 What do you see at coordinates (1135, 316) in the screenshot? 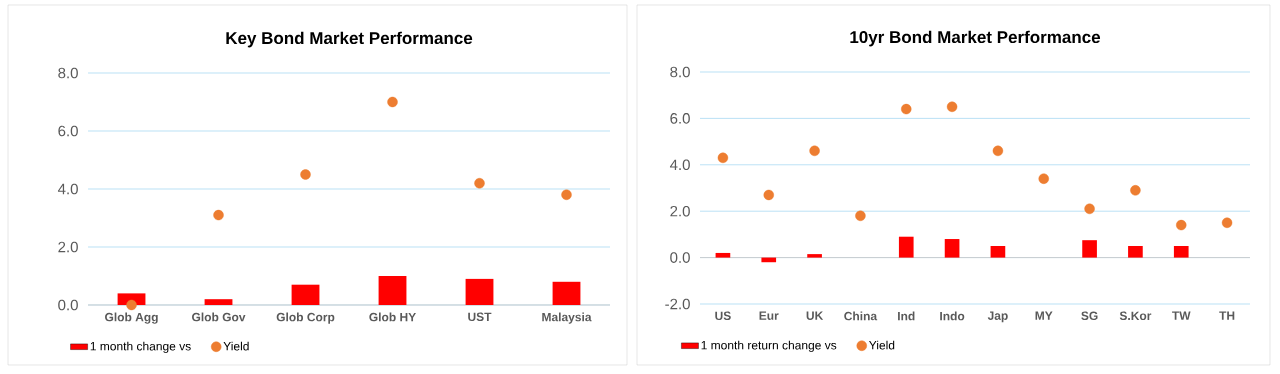
I see `x-tick-label: S.Kor` at bounding box center [1135, 316].